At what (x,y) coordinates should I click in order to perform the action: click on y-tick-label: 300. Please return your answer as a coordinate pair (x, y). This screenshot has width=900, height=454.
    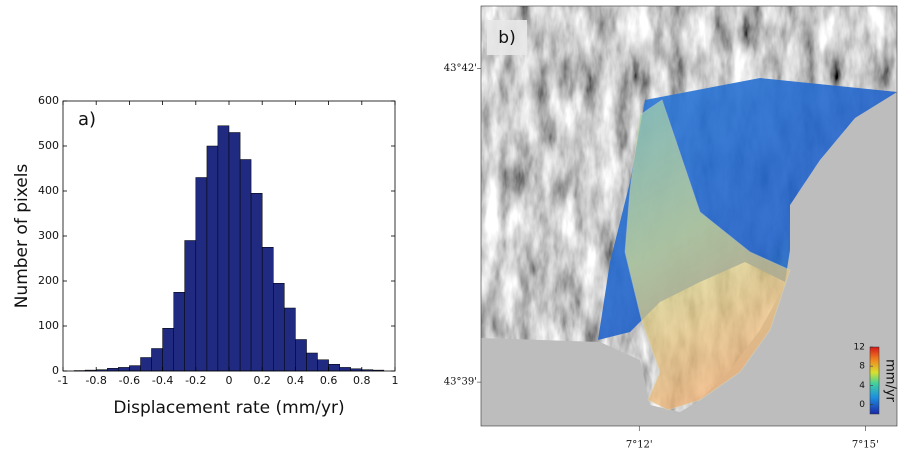
    Looking at the image, I should click on (48, 235).